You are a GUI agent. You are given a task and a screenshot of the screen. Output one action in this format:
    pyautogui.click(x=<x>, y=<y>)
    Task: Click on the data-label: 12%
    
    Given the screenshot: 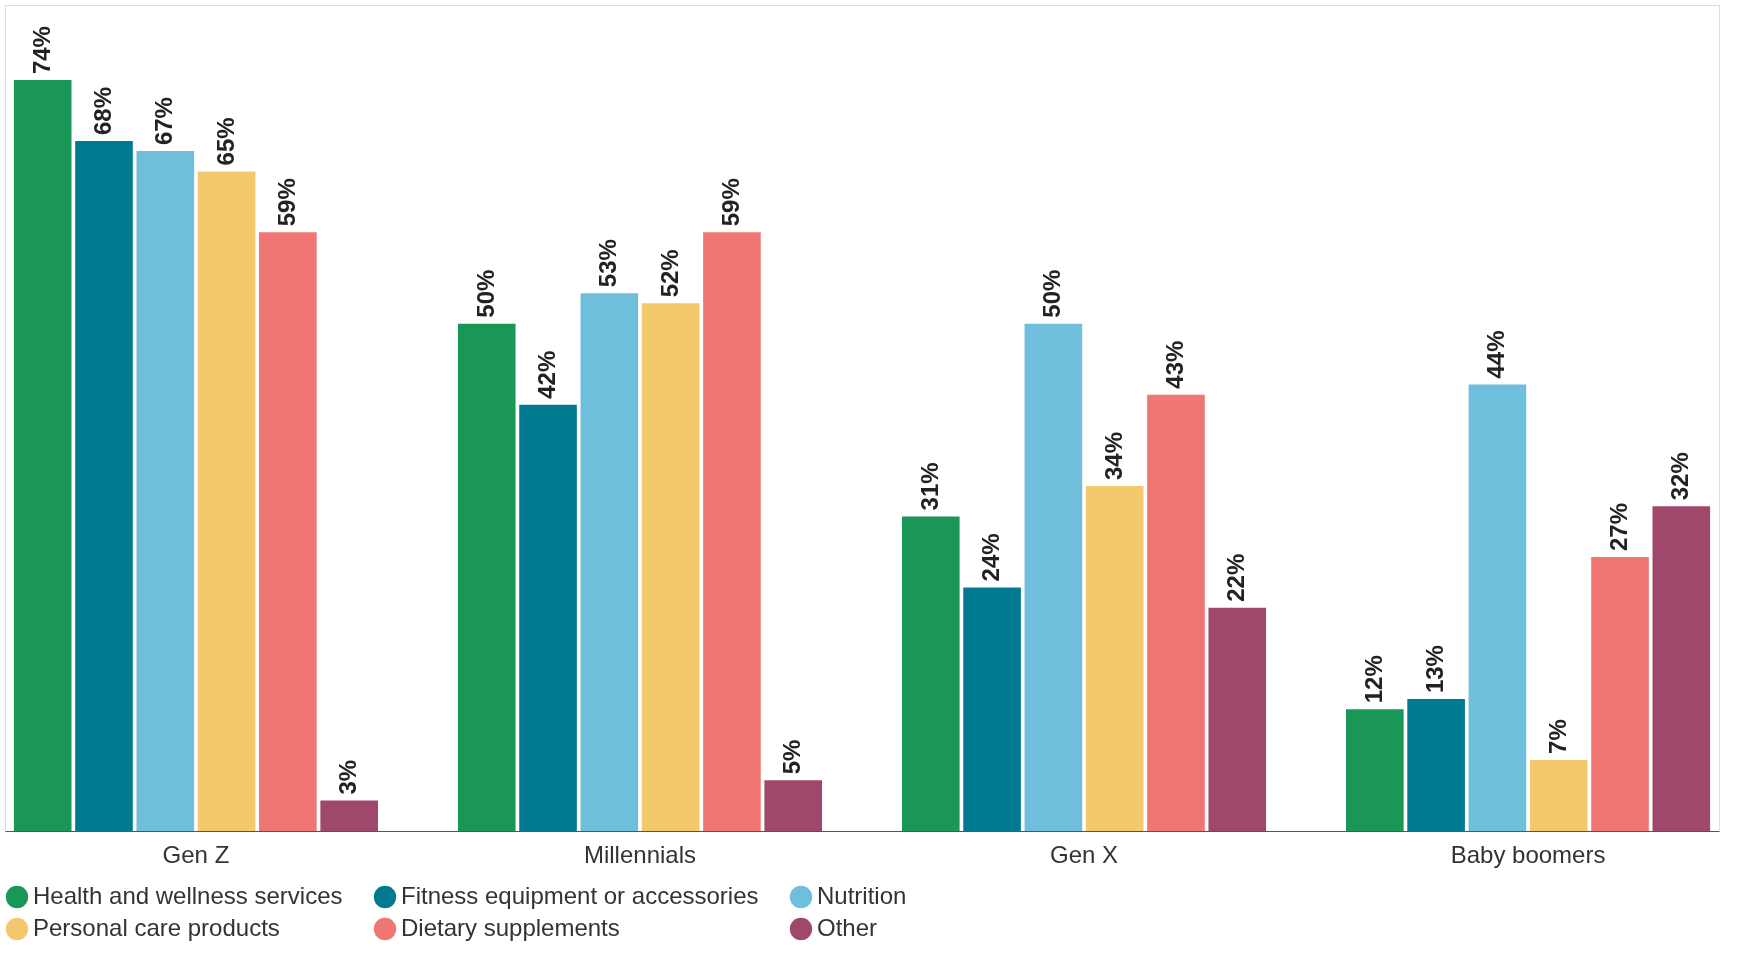 What is the action you would take?
    pyautogui.click(x=1373, y=679)
    